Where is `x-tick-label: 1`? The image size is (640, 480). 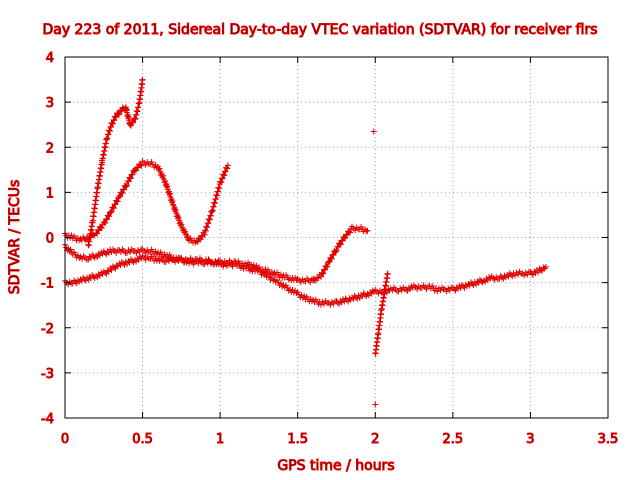 x-tick-label: 1 is located at coordinates (220, 439).